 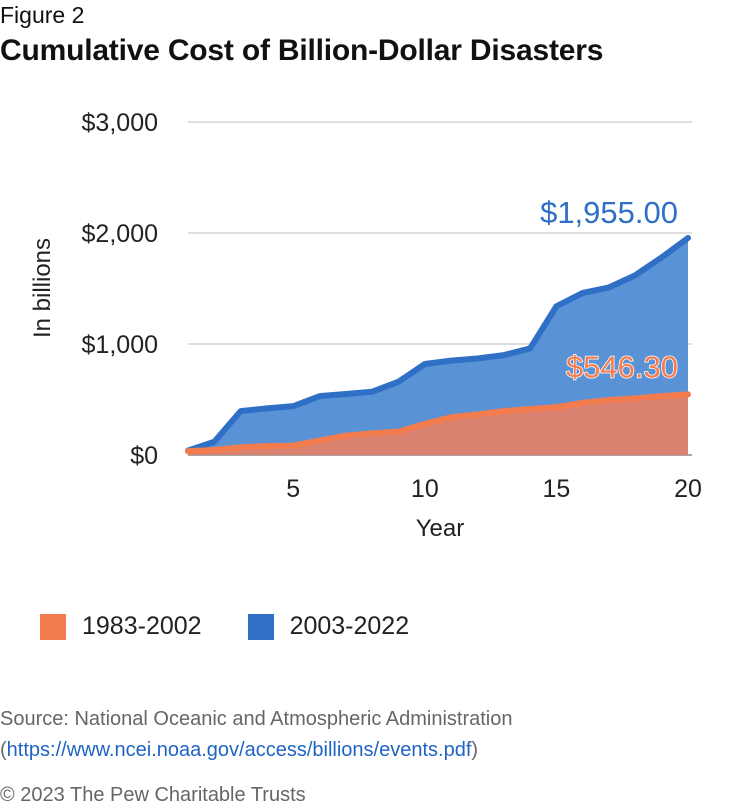 What do you see at coordinates (153, 795) in the screenshot?
I see `copyright: © 2023 The Pew Charitable Trusts` at bounding box center [153, 795].